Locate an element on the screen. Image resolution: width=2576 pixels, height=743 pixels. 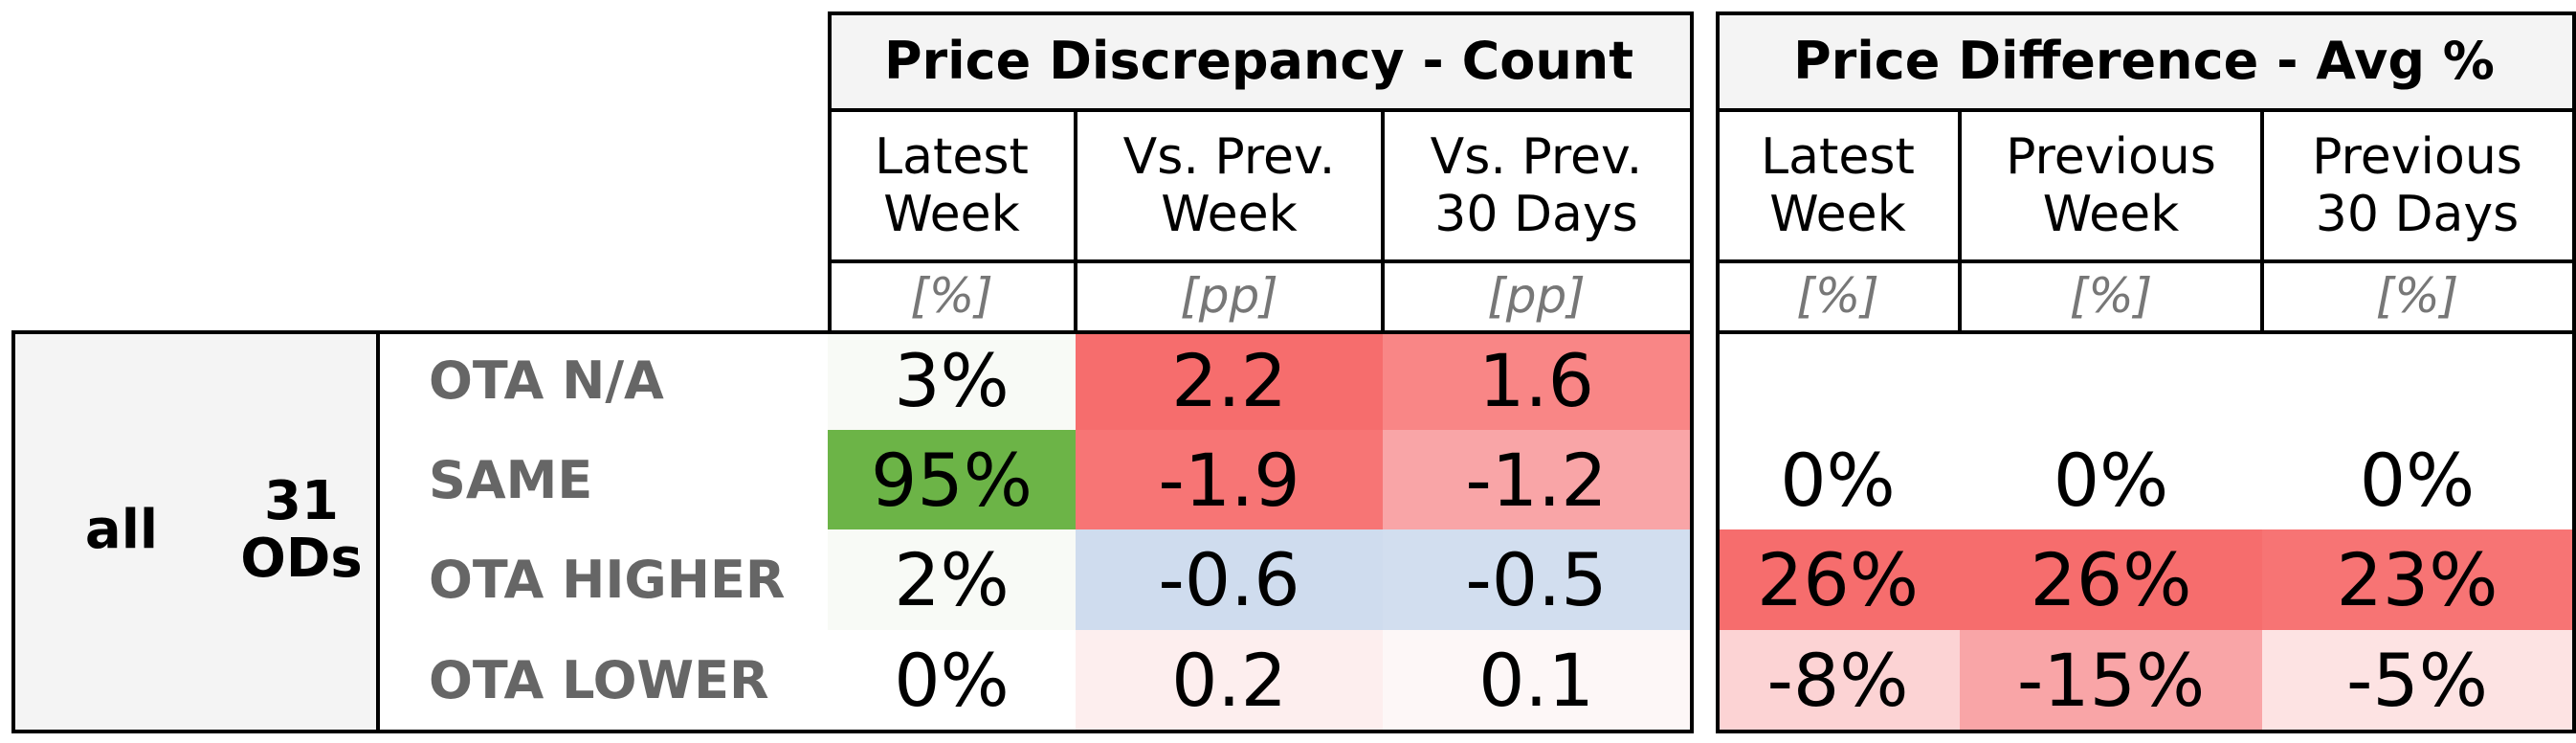
column-header: Vs. Prev. Week is located at coordinates (1229, 185).